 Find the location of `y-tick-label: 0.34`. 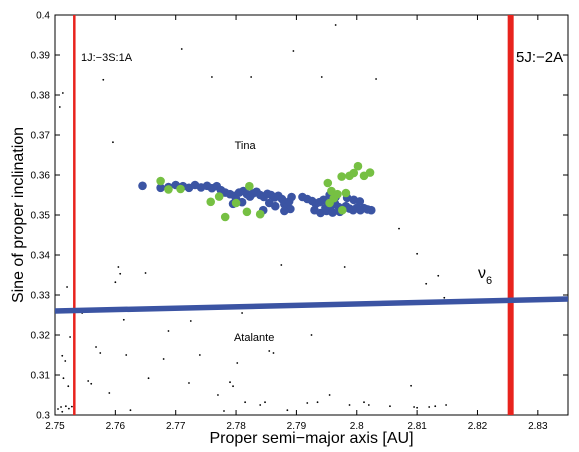

y-tick-label: 0.34 is located at coordinates (41, 256).